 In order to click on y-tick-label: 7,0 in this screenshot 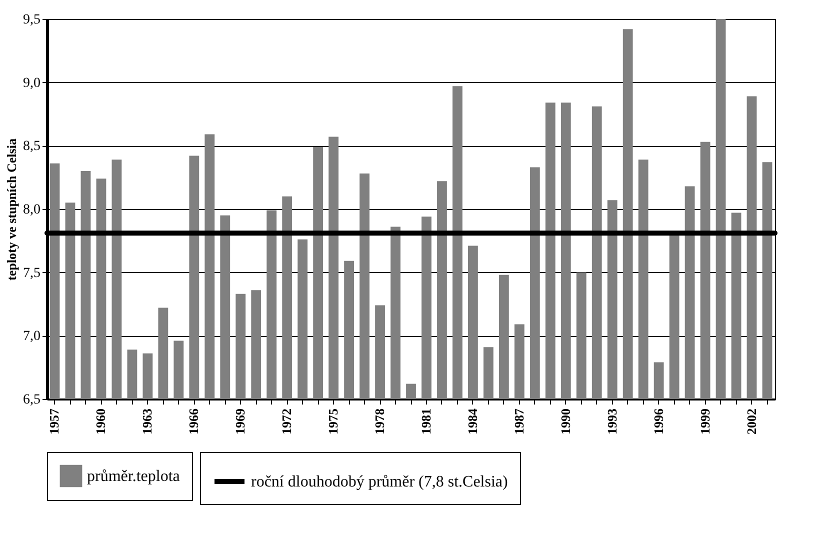, I will do `click(31, 336)`.